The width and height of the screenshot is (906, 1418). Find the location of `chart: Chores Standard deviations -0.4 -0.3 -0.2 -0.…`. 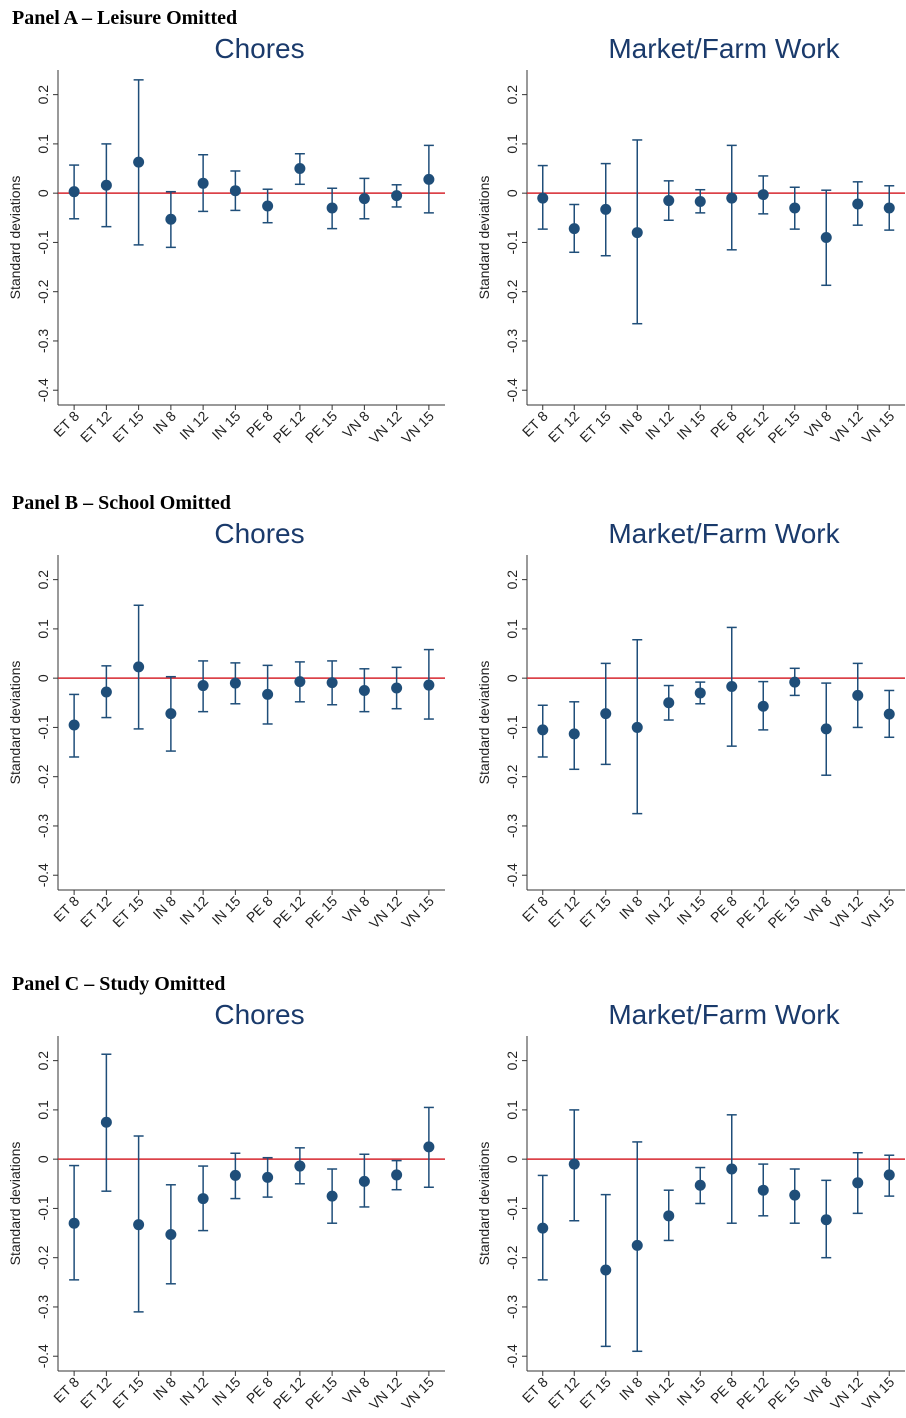

chart: Chores Standard deviations -0.4 -0.3 -0.2 -0.… is located at coordinates (226, 1206).